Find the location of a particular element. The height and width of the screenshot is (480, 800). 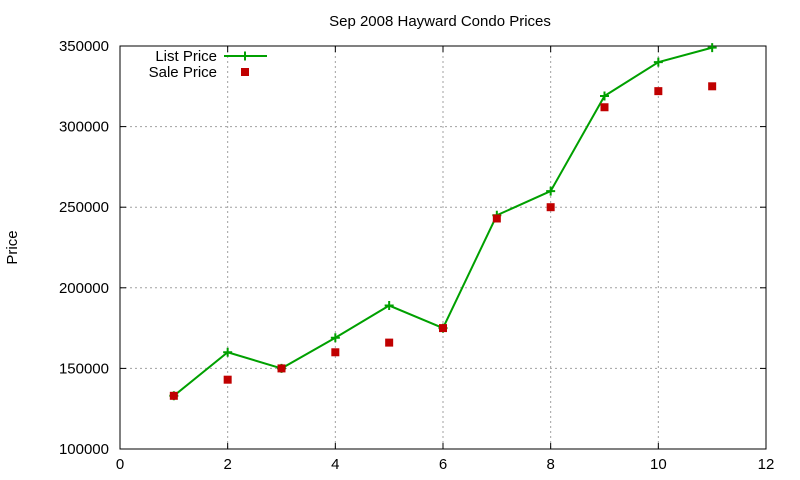

y-tick-label: 150000 is located at coordinates (84, 368).